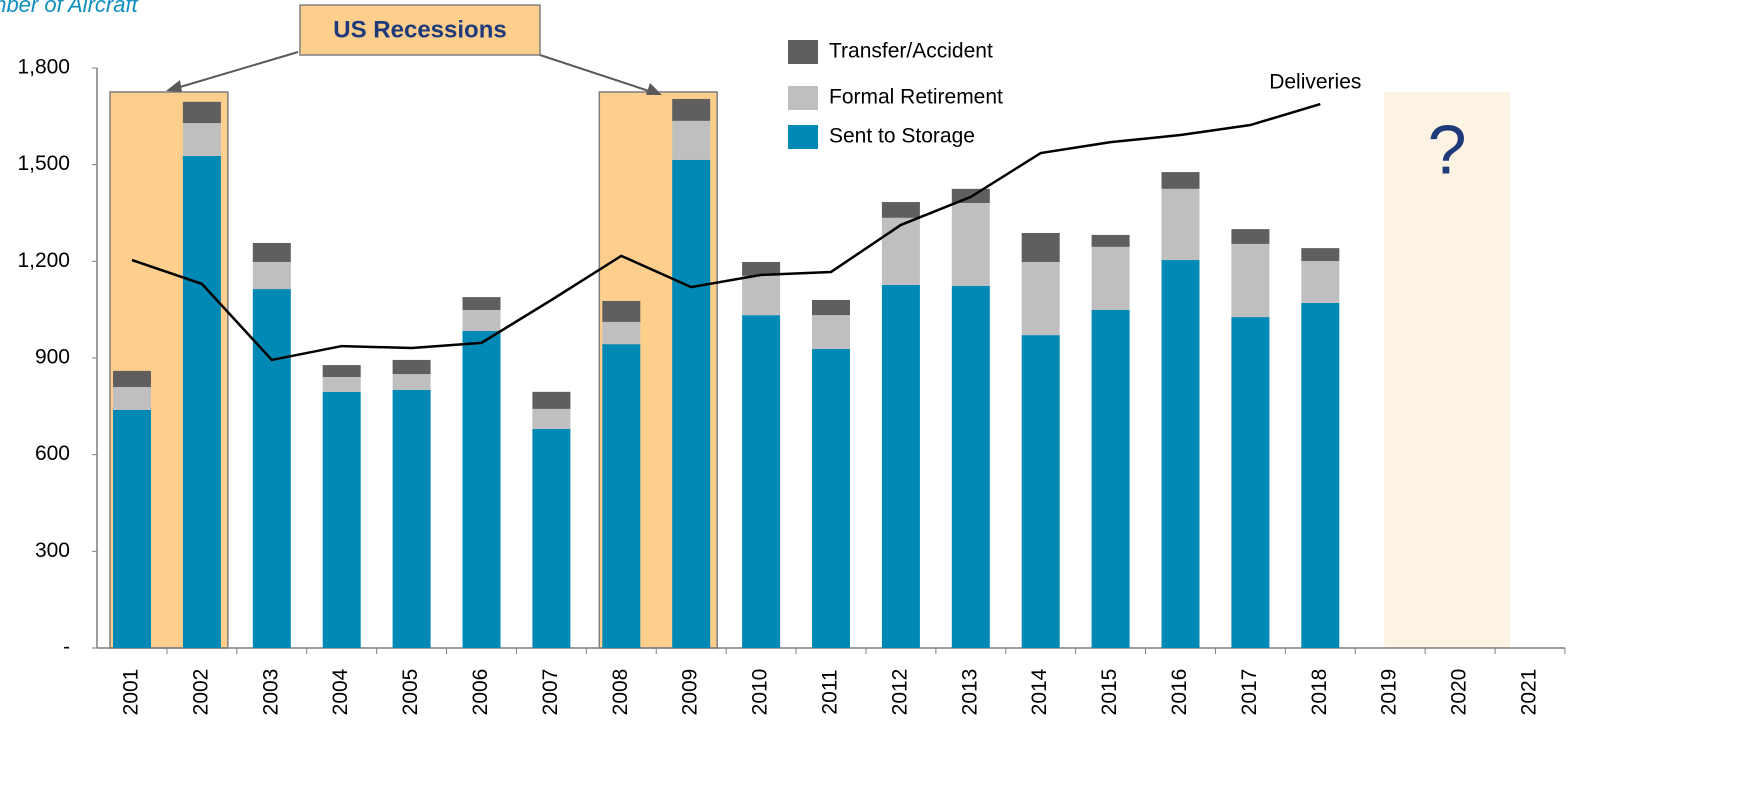  I want to click on x-tick-label: 2016, so click(1179, 692).